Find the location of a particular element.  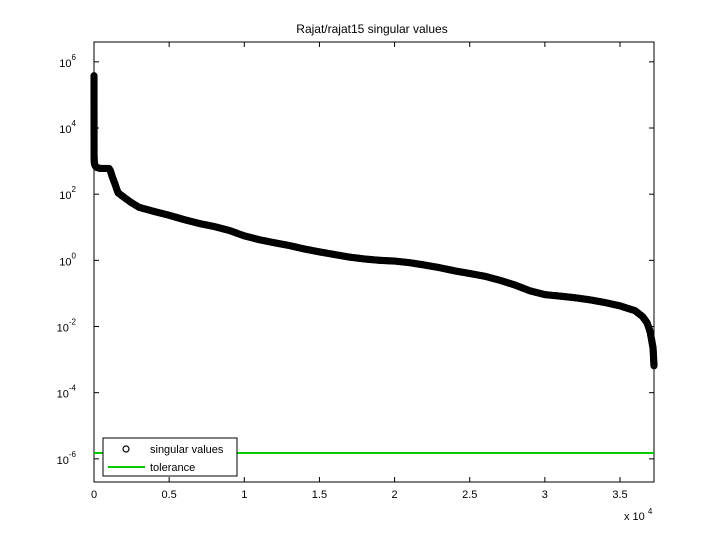

y-tick-label: 10⁻⁴ is located at coordinates (67, 392).